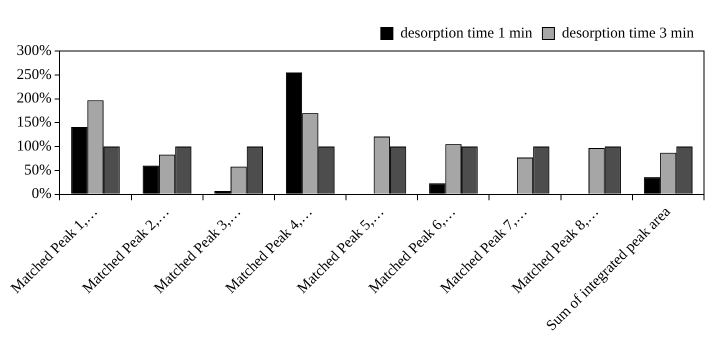 Image resolution: width=716 pixels, height=346 pixels. I want to click on legend-label: desorption time 1 min, so click(466, 33).